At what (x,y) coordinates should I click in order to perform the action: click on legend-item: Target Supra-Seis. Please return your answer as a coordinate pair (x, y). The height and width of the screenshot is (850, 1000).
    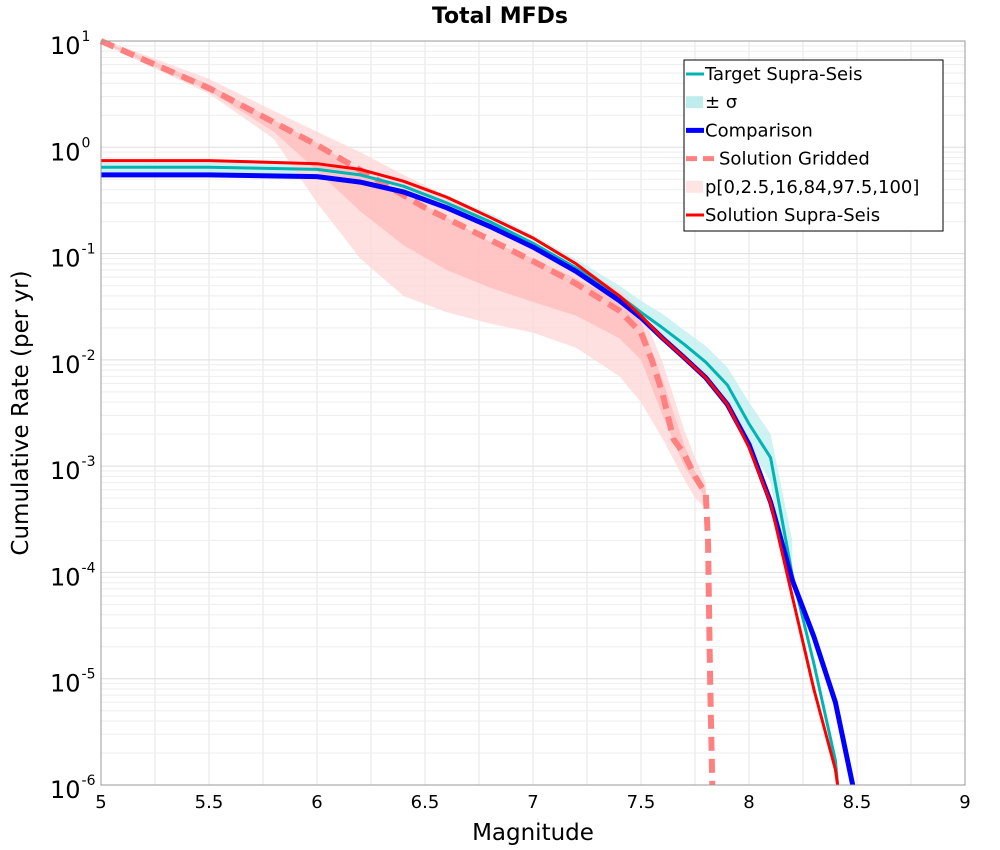
    Looking at the image, I should click on (774, 74).